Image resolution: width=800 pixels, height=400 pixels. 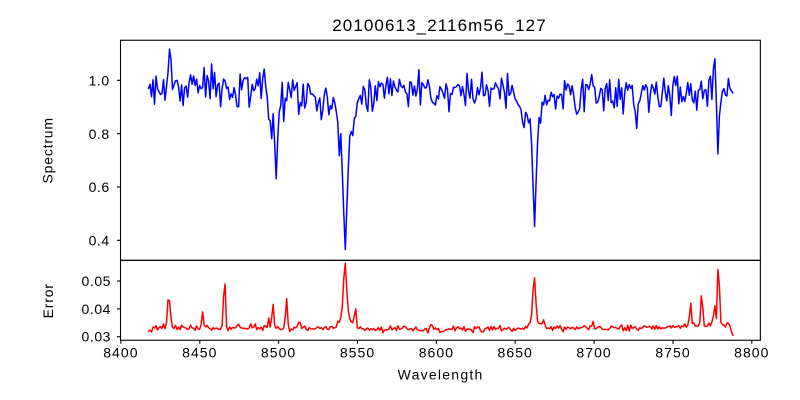 I want to click on svg-text: 0.04, so click(x=96, y=309).